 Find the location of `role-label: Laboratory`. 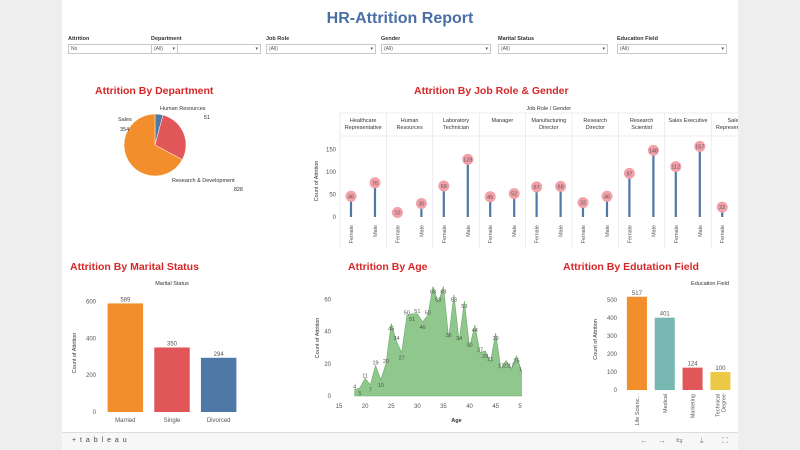

role-label: Laboratory is located at coordinates (456, 121).